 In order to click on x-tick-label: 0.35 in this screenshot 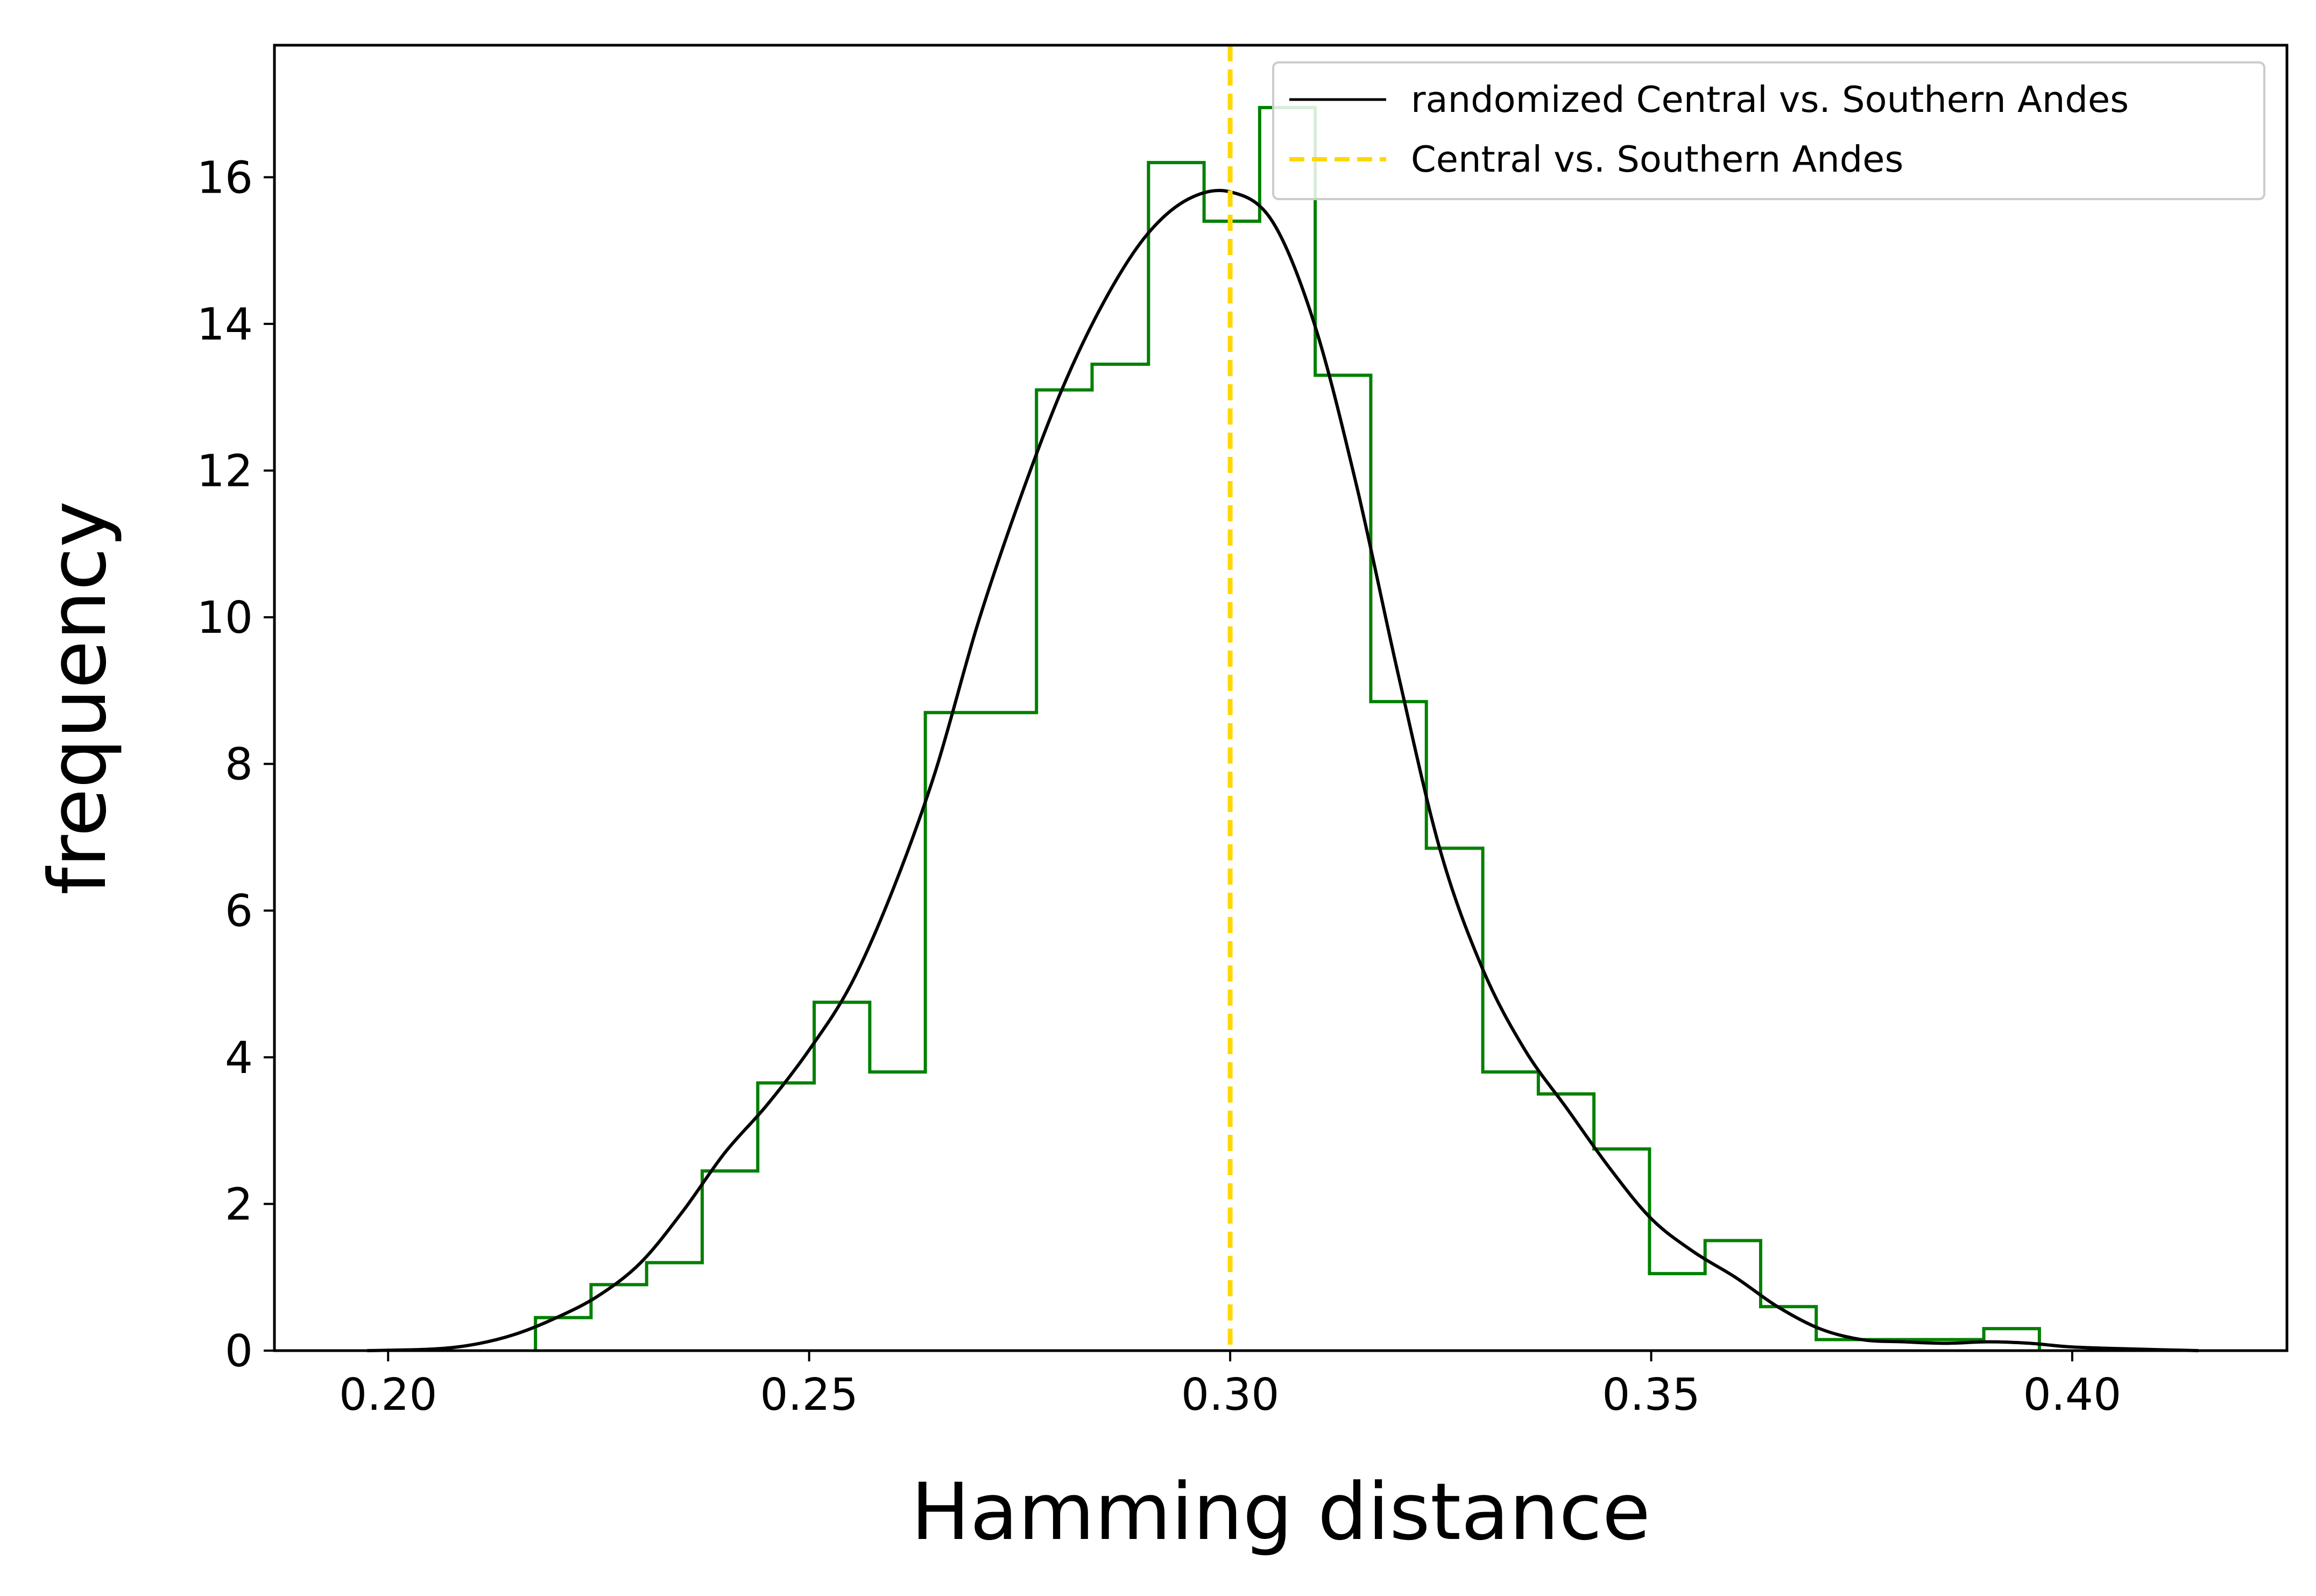, I will do `click(1651, 1395)`.